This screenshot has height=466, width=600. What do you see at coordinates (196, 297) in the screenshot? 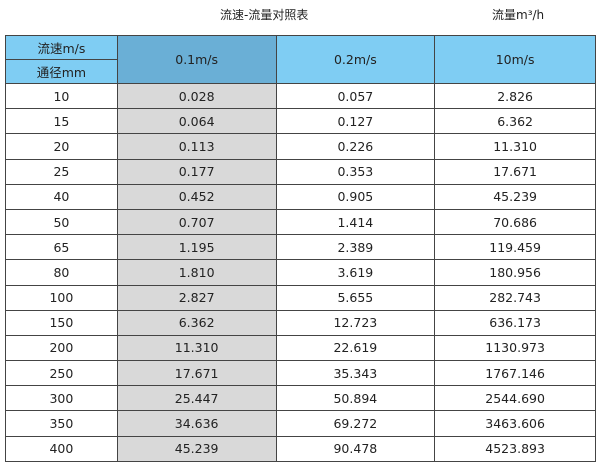
I see `flow-cell: 2.827` at bounding box center [196, 297].